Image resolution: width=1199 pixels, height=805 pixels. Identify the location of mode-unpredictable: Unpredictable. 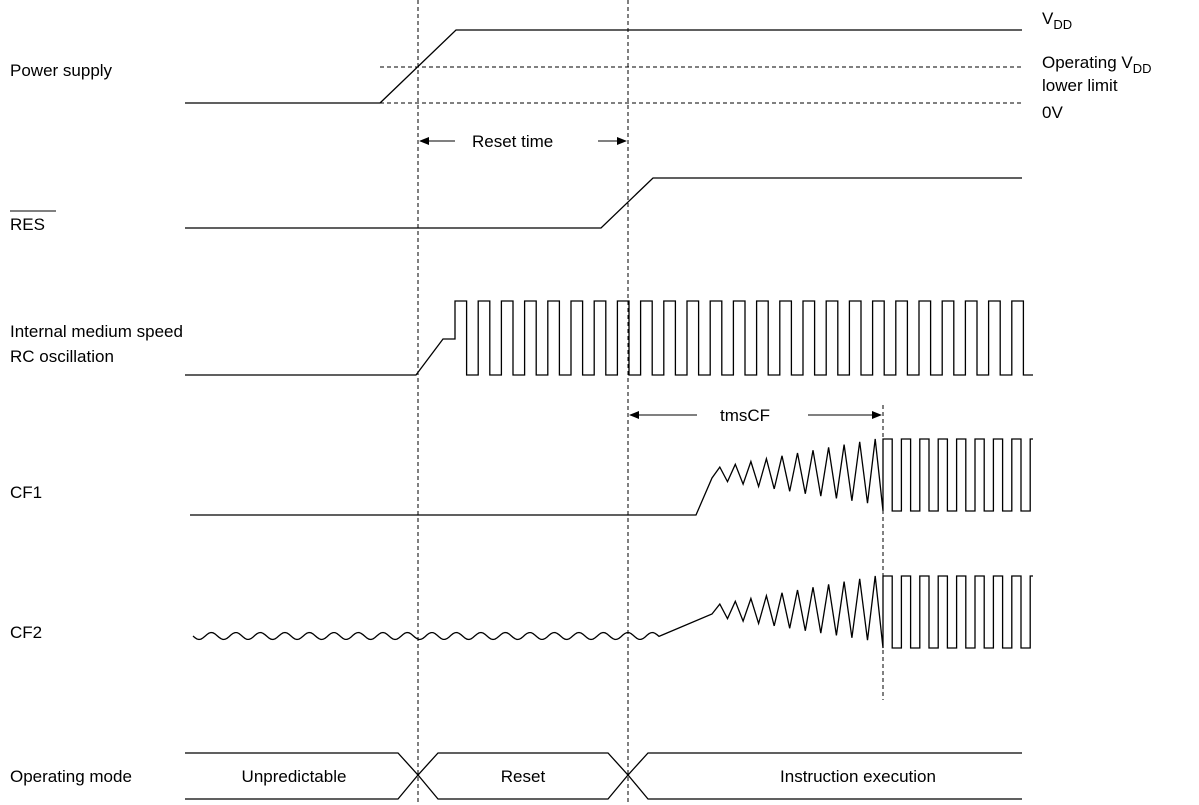
(294, 776).